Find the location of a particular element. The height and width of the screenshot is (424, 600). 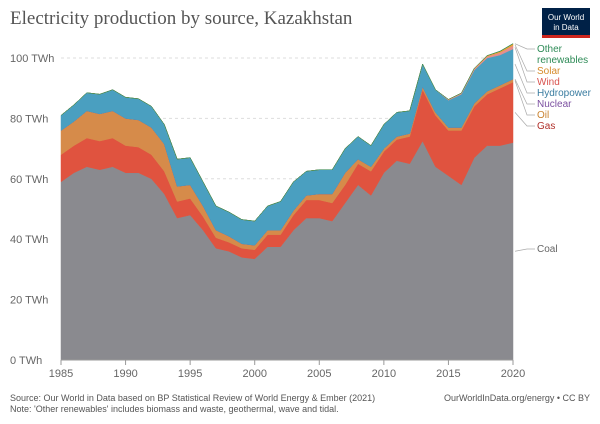

x-tick-label: 2005 is located at coordinates (319, 374).